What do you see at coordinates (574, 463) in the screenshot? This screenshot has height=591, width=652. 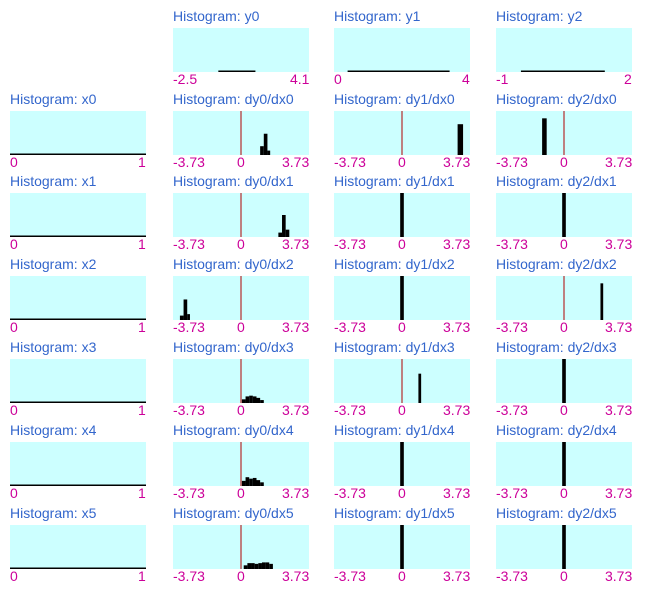 I see `histogram-panel-dy2-dx4: Histogram: dy2/dx4 -3.73 0 3.73` at bounding box center [574, 463].